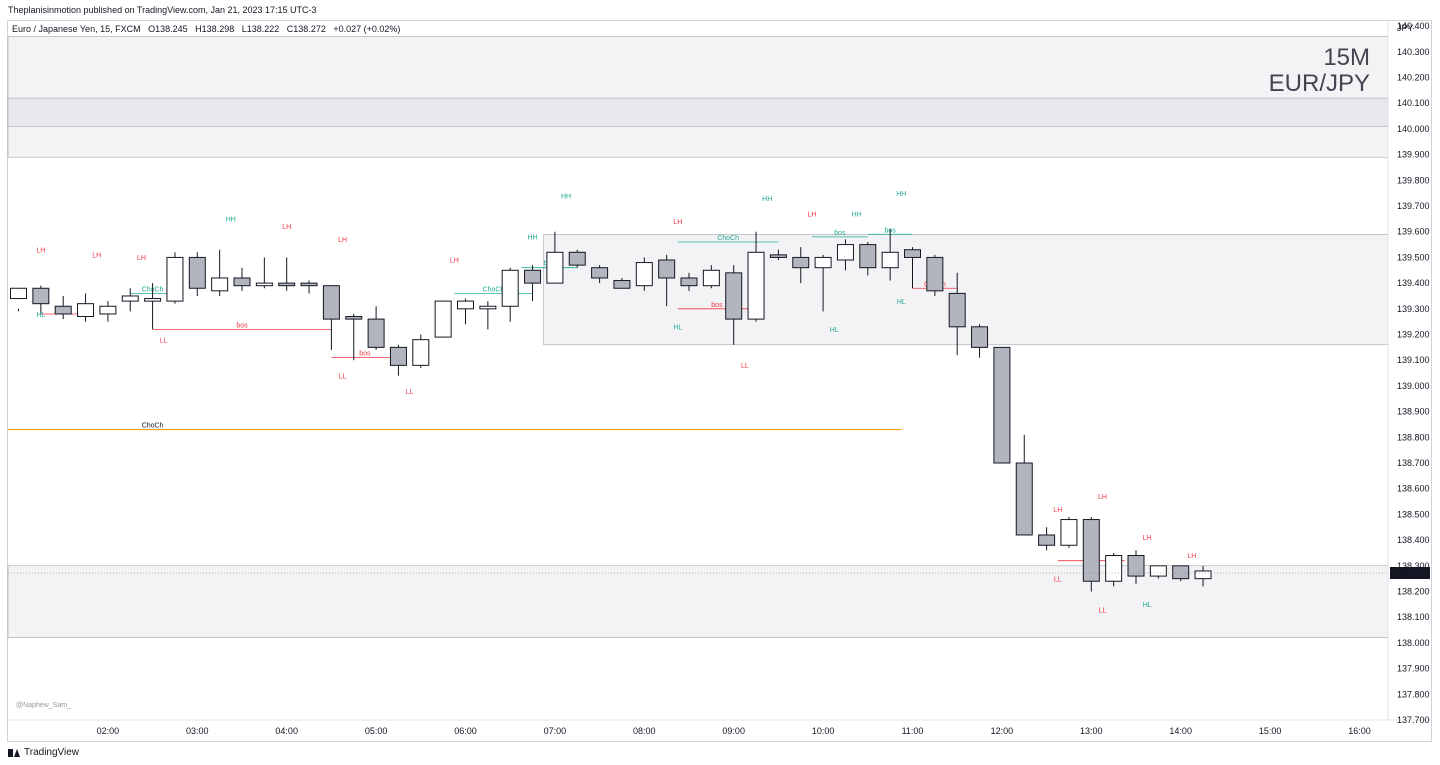  What do you see at coordinates (365, 354) in the screenshot?
I see `structure-label-3: bos` at bounding box center [365, 354].